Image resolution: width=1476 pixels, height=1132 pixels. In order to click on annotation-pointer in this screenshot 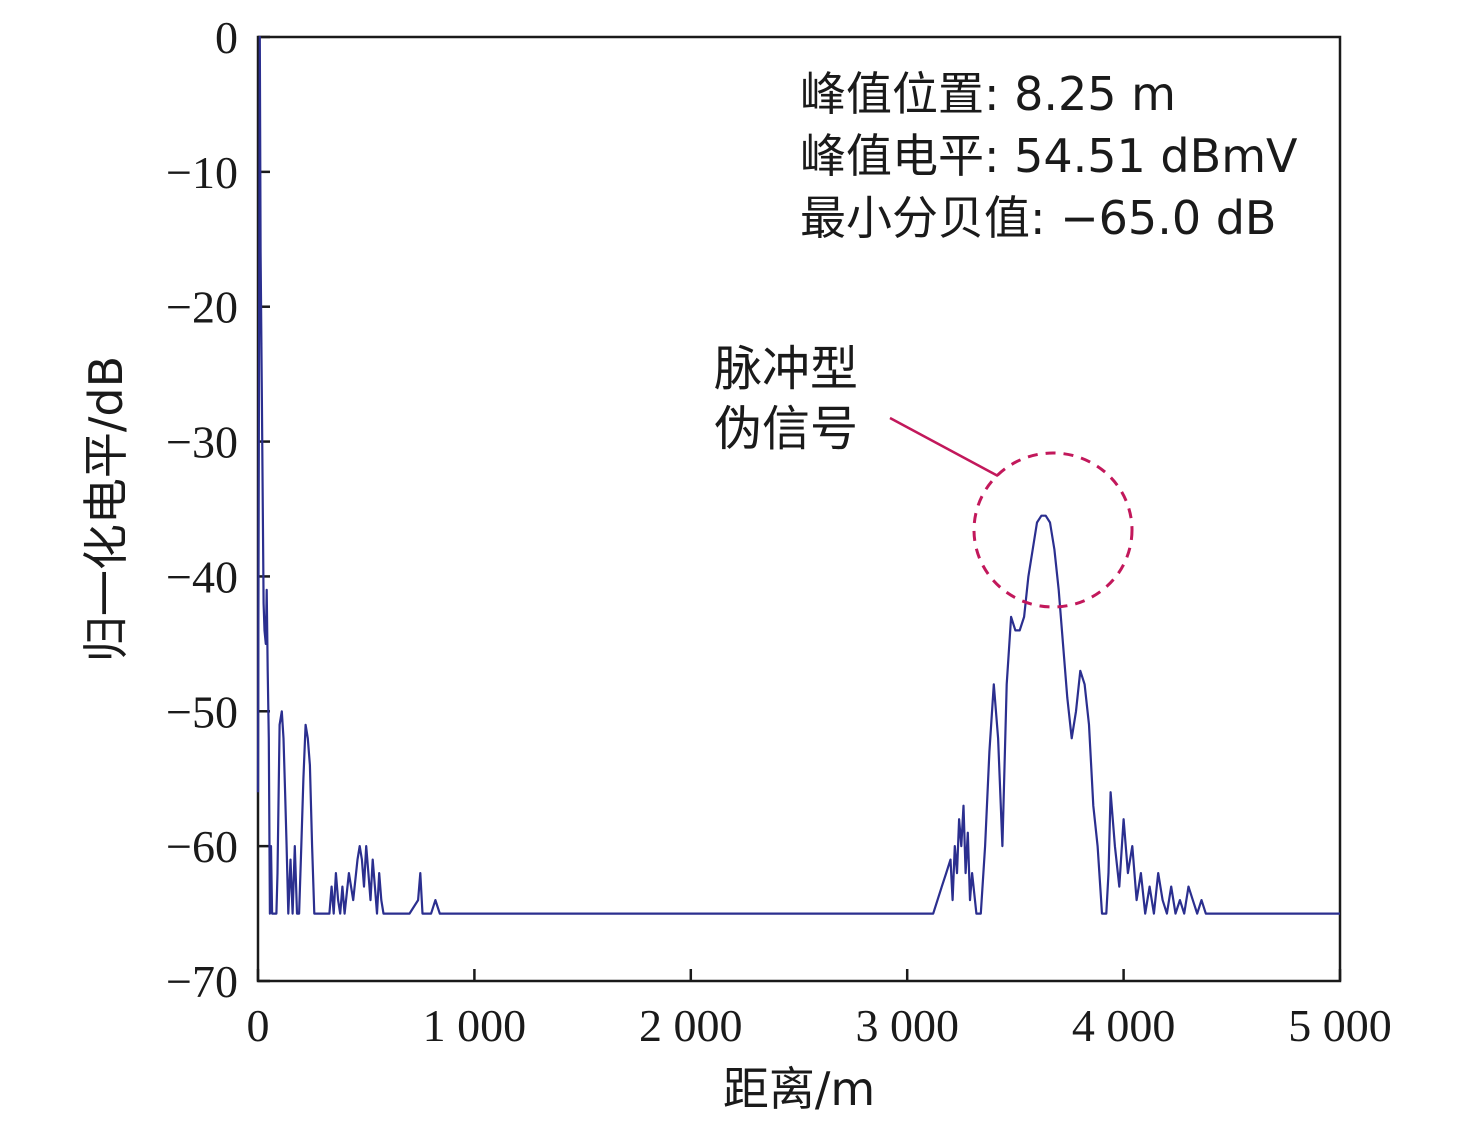, I will do `click(944, 447)`.